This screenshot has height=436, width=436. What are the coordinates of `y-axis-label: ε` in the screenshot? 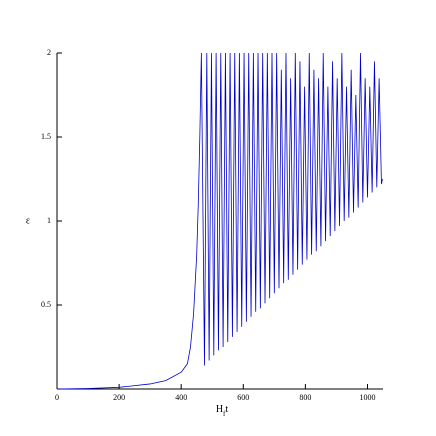 It's located at (28, 220).